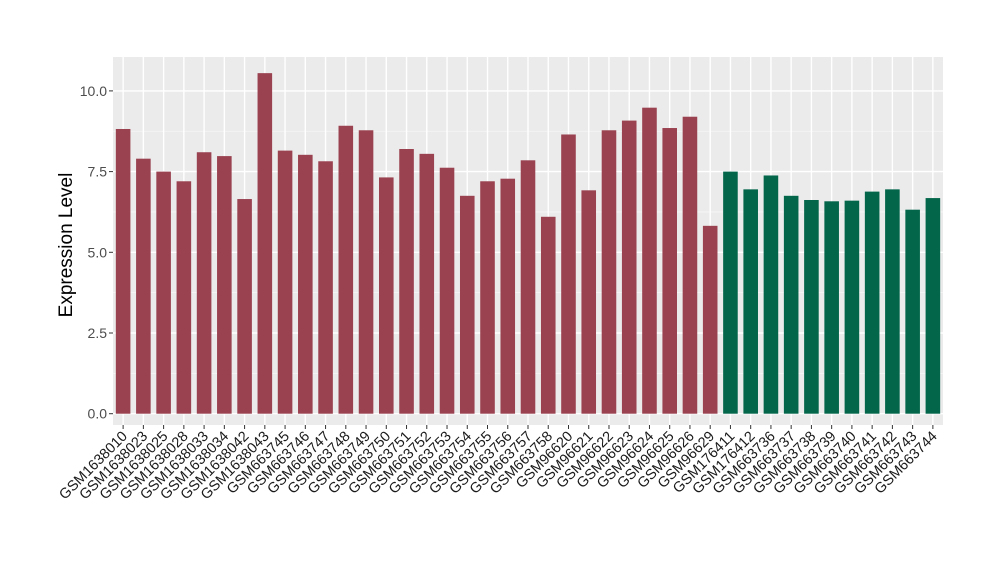 The height and width of the screenshot is (580, 1000). I want to click on bar-GSM663740, so click(852, 307).